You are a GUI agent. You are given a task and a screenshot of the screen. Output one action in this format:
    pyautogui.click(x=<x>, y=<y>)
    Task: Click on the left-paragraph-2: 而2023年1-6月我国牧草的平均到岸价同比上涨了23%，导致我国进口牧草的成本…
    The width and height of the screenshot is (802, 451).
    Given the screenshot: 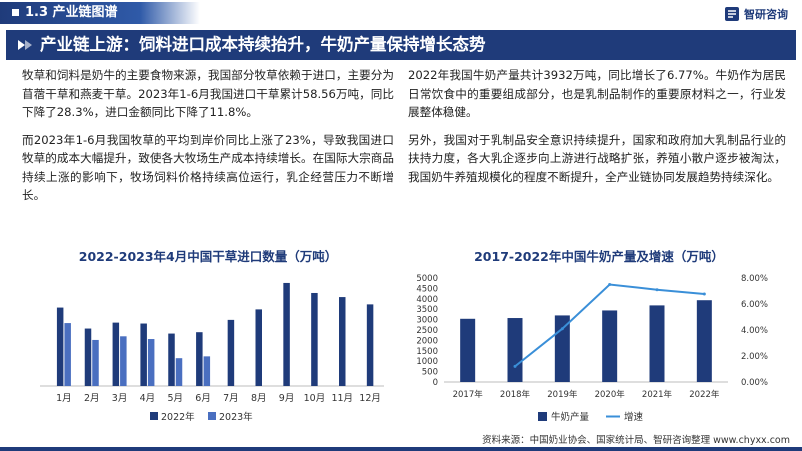 What is the action you would take?
    pyautogui.click(x=208, y=167)
    